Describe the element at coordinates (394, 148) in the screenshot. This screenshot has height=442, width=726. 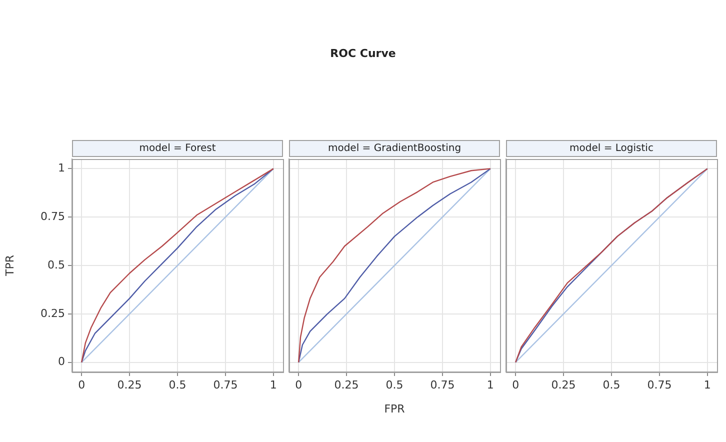
I see `chart-subtitle: model = GradientBoosting` at that location.